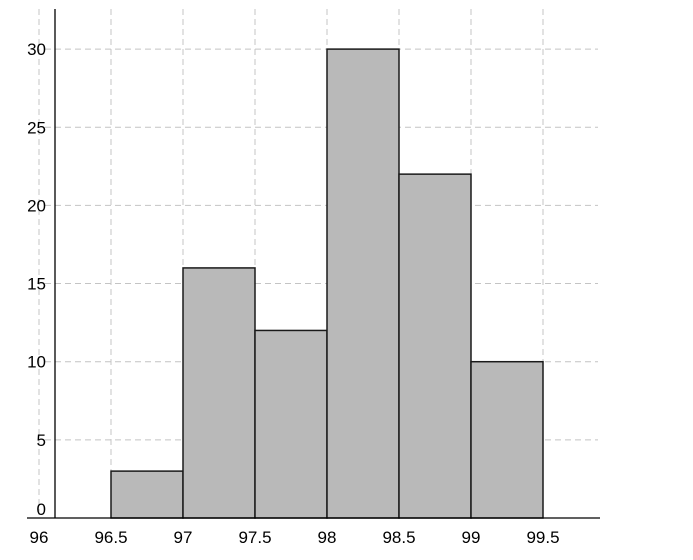 The image size is (693, 560). Describe the element at coordinates (295, 537) in the screenshot. I see `x-tick-labels: 96 96.5 97 97.5 98 98.5 99 99.5` at that location.